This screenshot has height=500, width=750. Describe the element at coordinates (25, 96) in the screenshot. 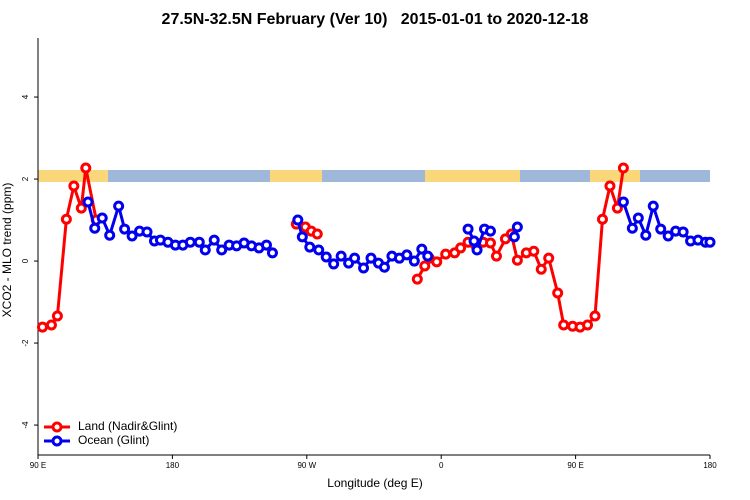

I see `y-tick-label: 4` at that location.